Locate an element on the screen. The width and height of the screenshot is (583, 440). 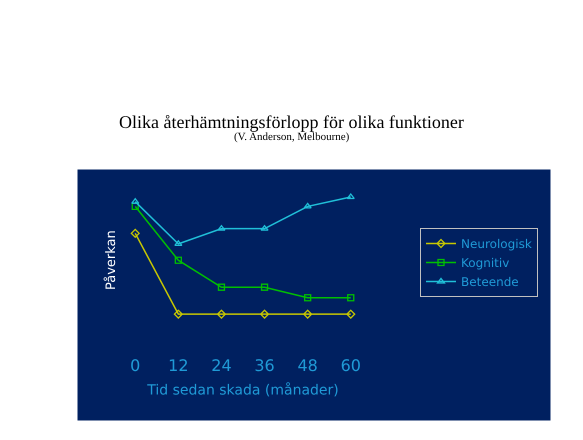
x-axis-title: Tid sedan skada (månader) is located at coordinates (242, 389).